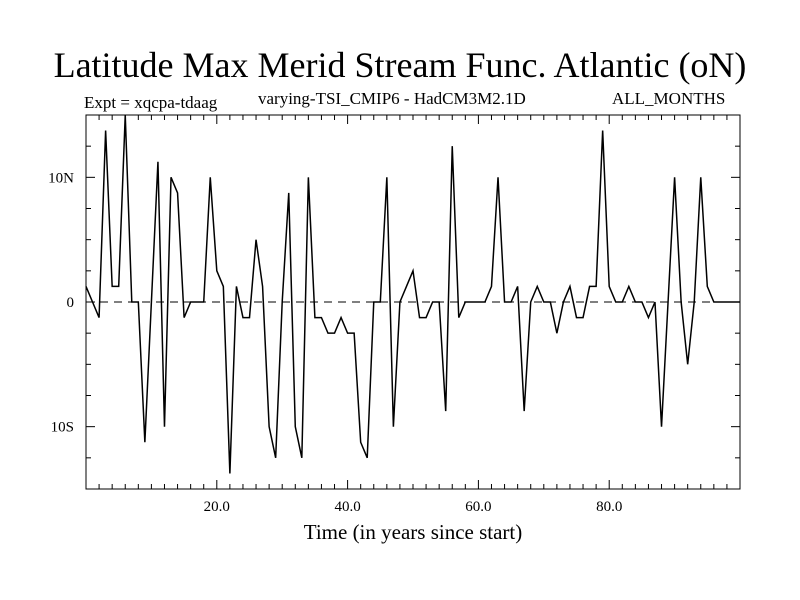  What do you see at coordinates (609, 507) in the screenshot?
I see `x-tick-label: 80.0` at bounding box center [609, 507].